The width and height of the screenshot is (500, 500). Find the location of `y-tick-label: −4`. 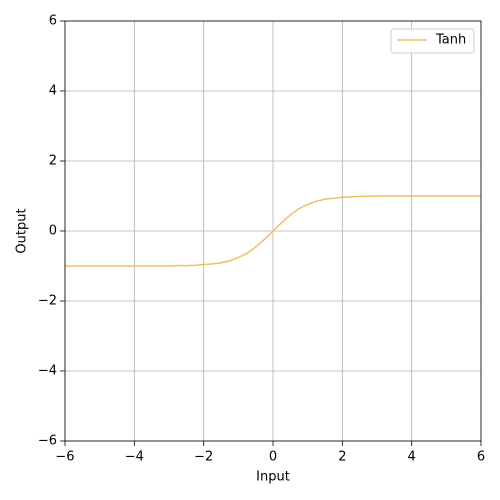

y-tick-label: −4 is located at coordinates (47, 371).